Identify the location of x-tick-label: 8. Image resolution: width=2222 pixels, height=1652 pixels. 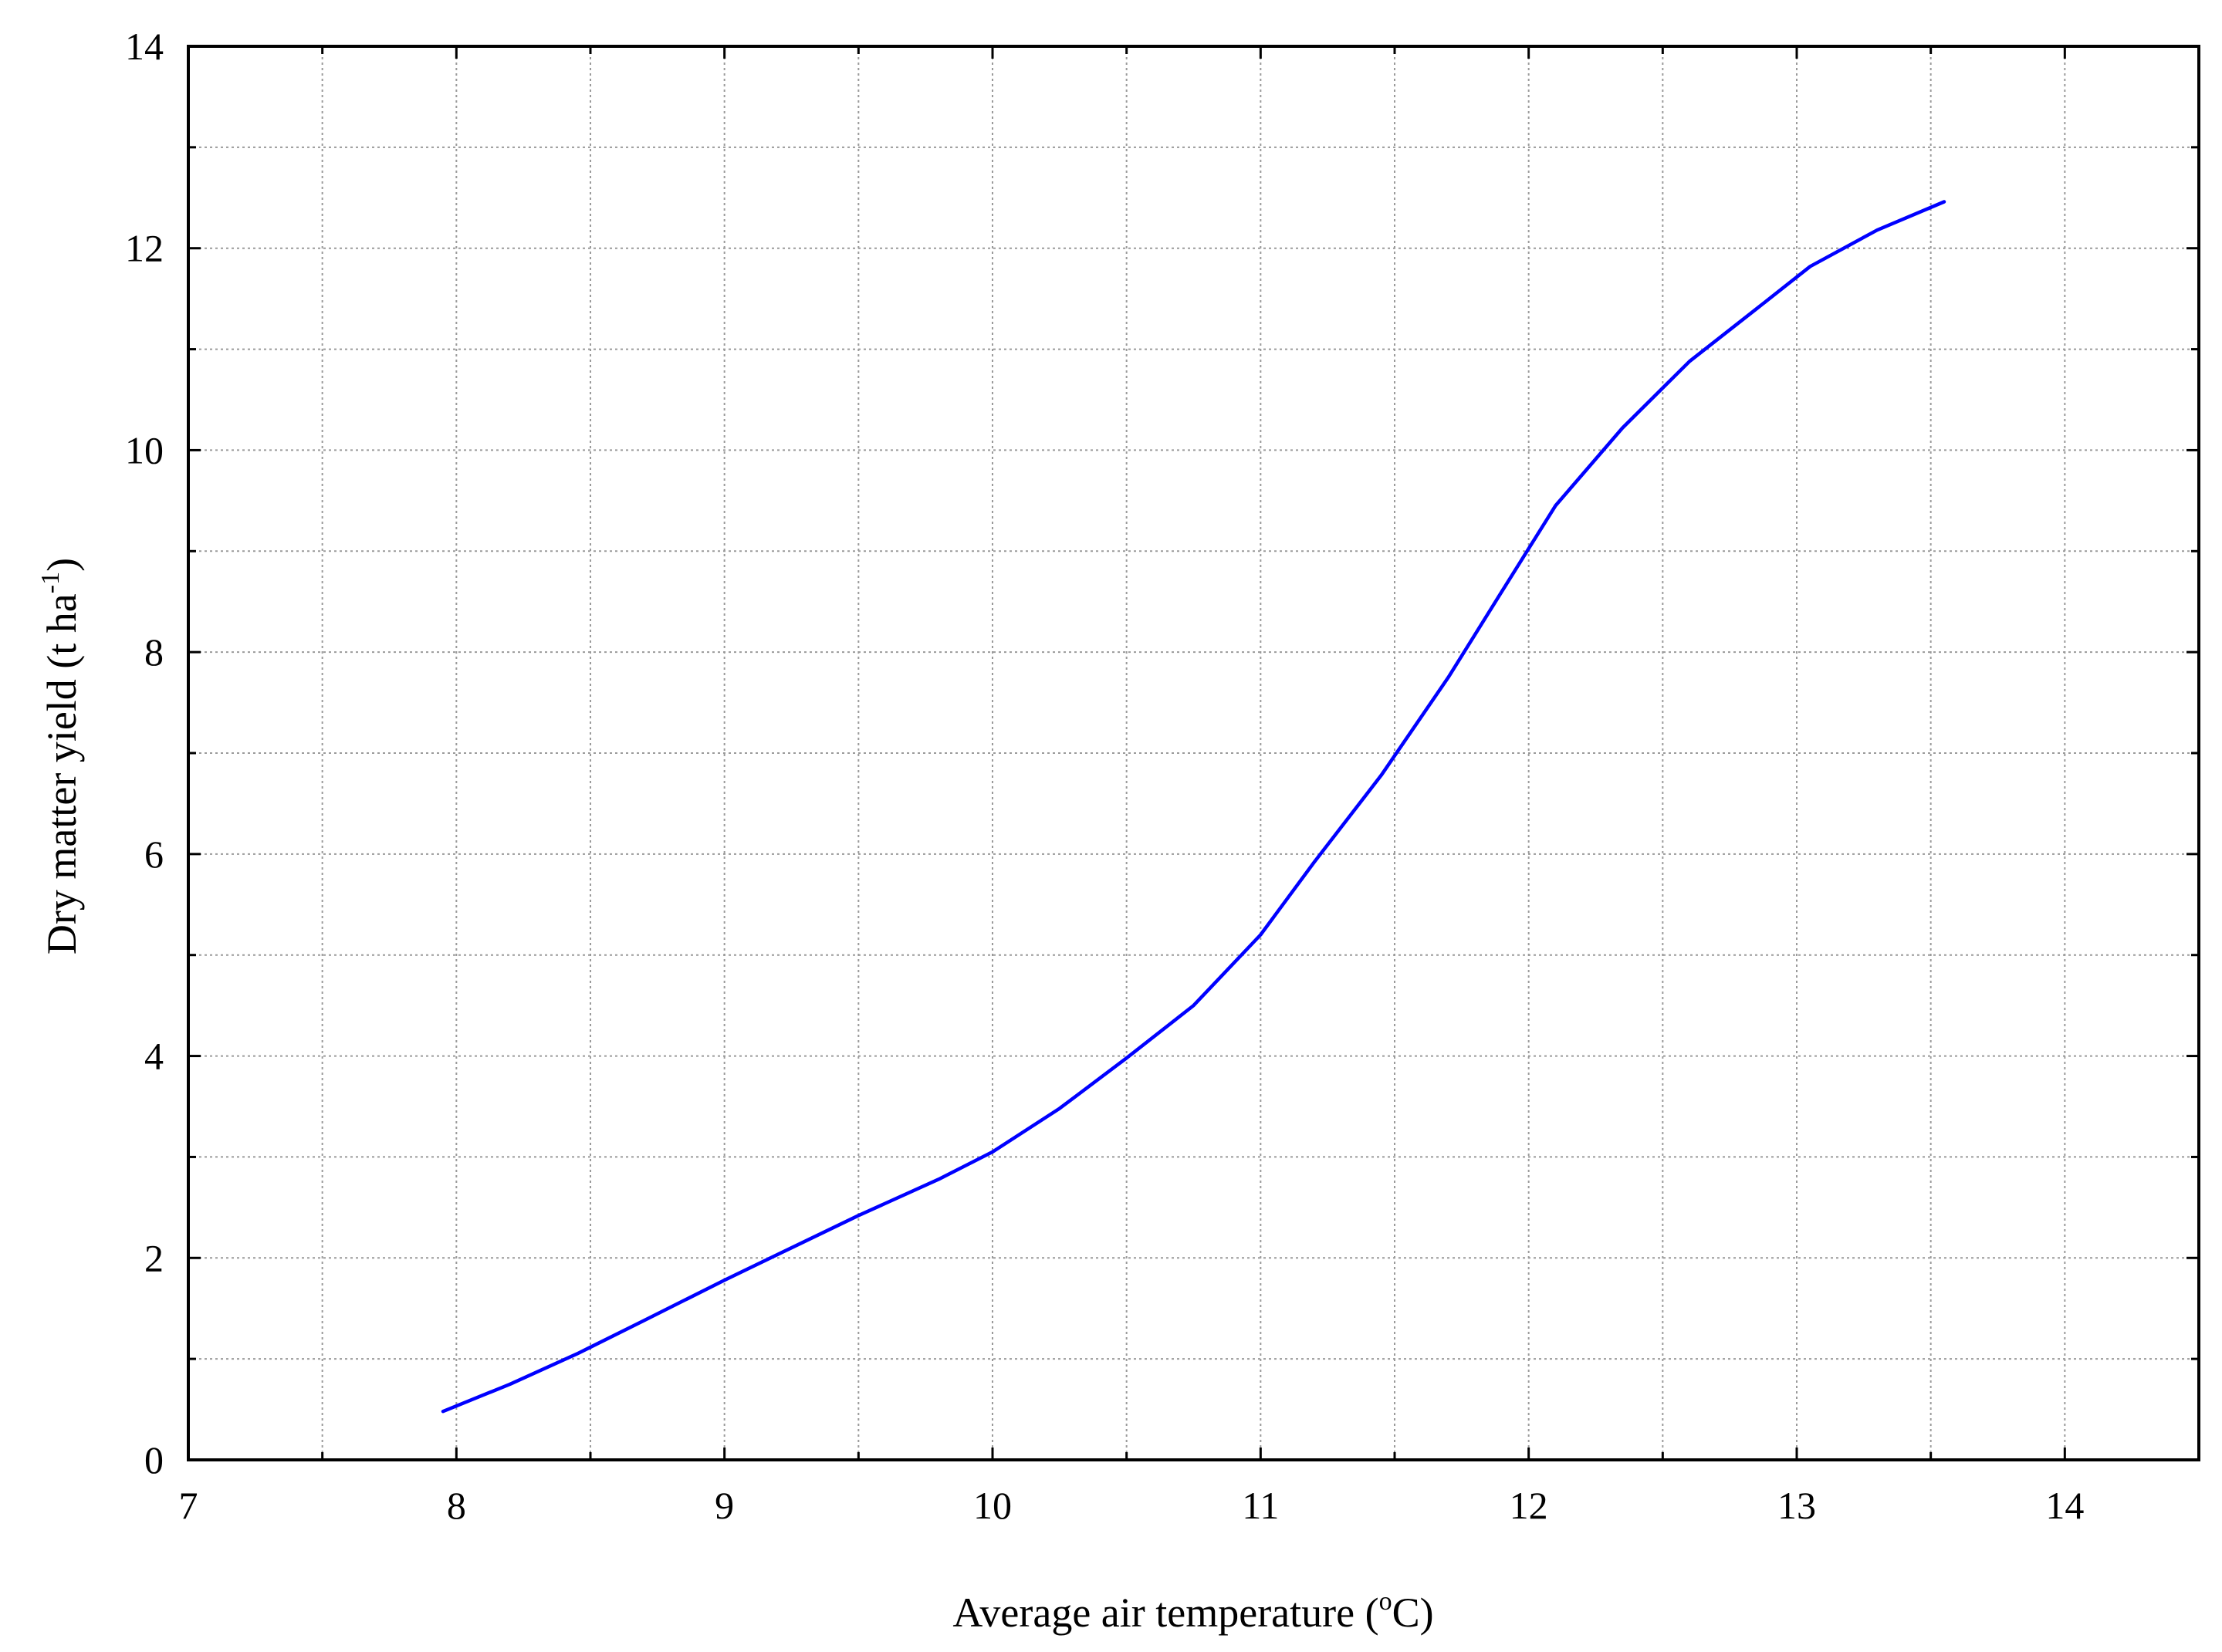
(456, 1505).